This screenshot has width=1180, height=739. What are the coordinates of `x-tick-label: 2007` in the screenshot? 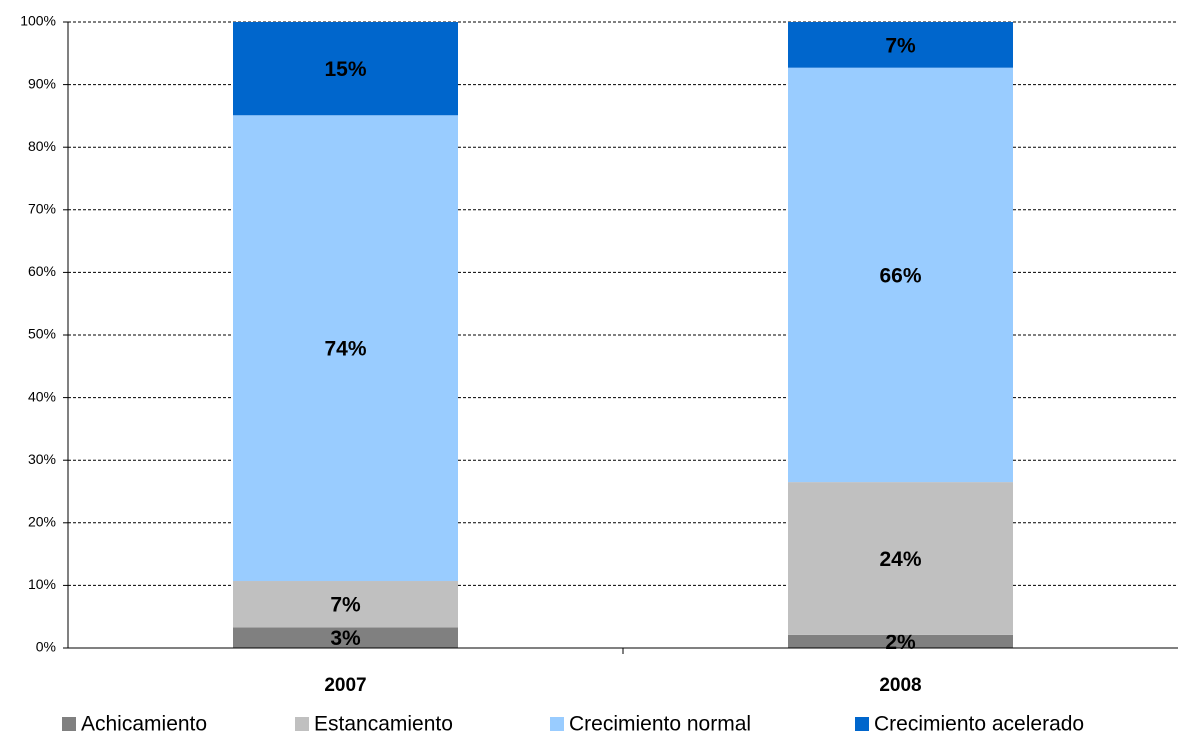 It's located at (345, 685).